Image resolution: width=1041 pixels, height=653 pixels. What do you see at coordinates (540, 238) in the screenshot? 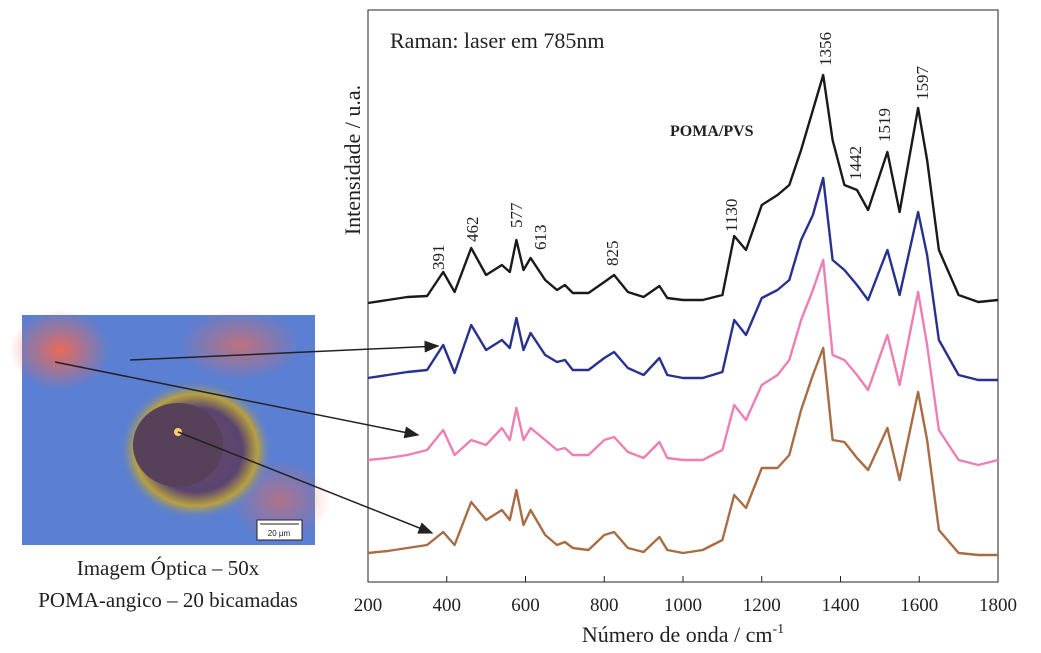
I see `peak-label: 613` at bounding box center [540, 238].